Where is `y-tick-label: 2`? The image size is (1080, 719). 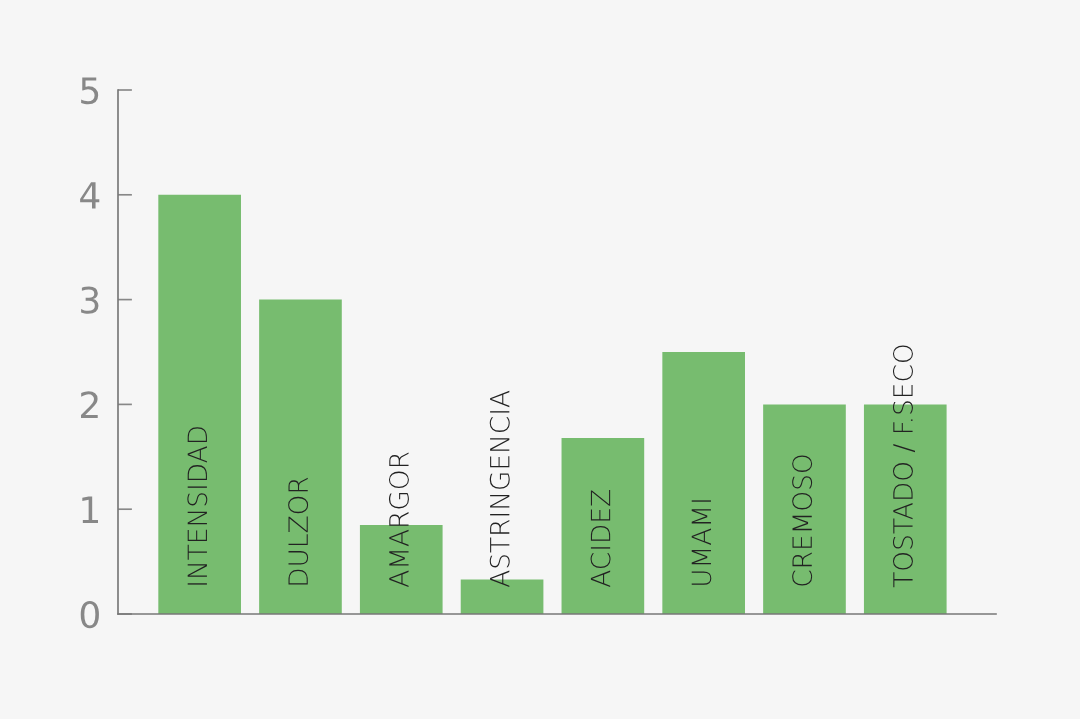 y-tick-label: 2 is located at coordinates (89, 405).